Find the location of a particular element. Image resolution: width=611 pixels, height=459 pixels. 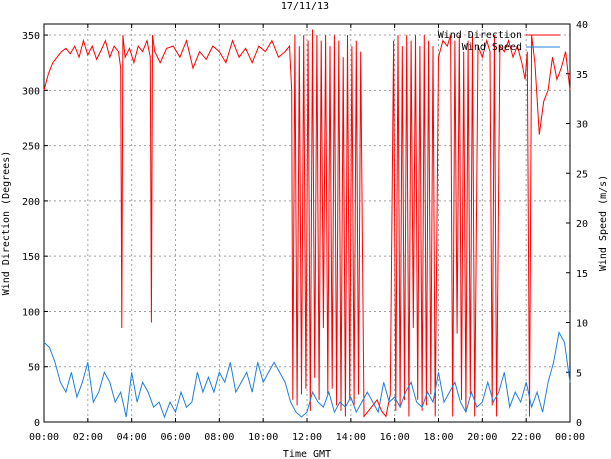

x-tick-label: 14:00 is located at coordinates (351, 437).